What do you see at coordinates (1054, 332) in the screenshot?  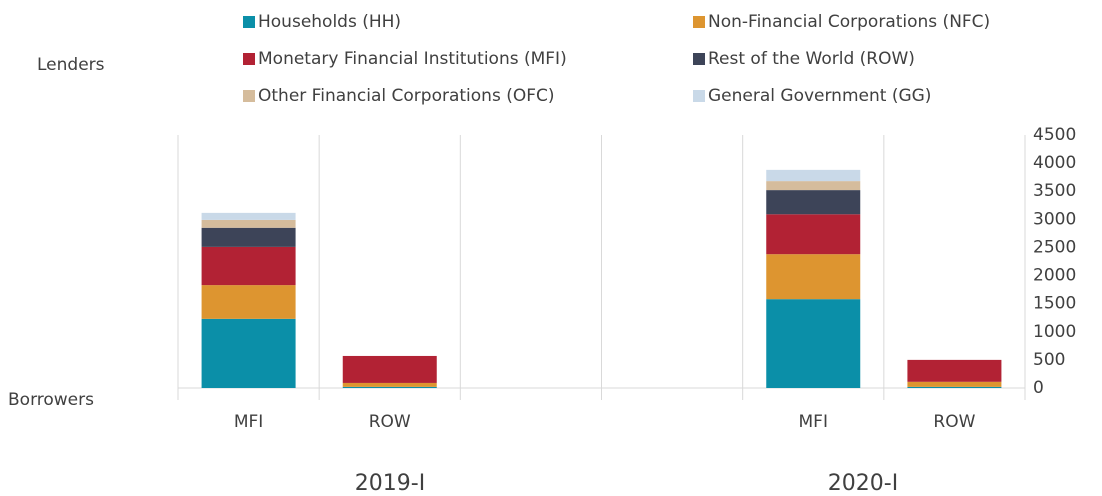 I see `y-tick-label: 1000` at bounding box center [1054, 332].